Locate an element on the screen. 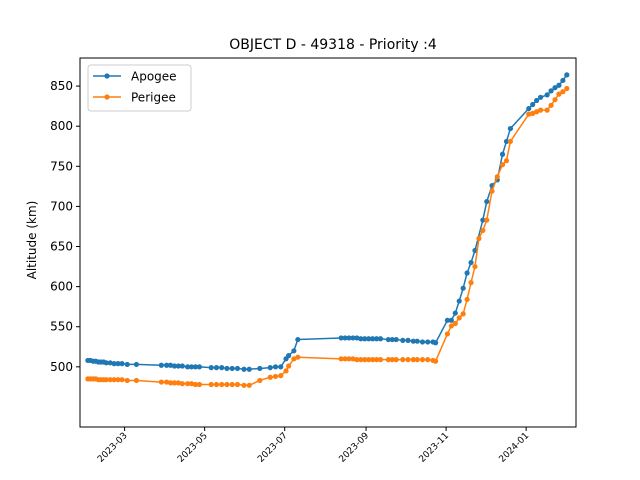  x-tick-label: 2023-05 is located at coordinates (193, 448).